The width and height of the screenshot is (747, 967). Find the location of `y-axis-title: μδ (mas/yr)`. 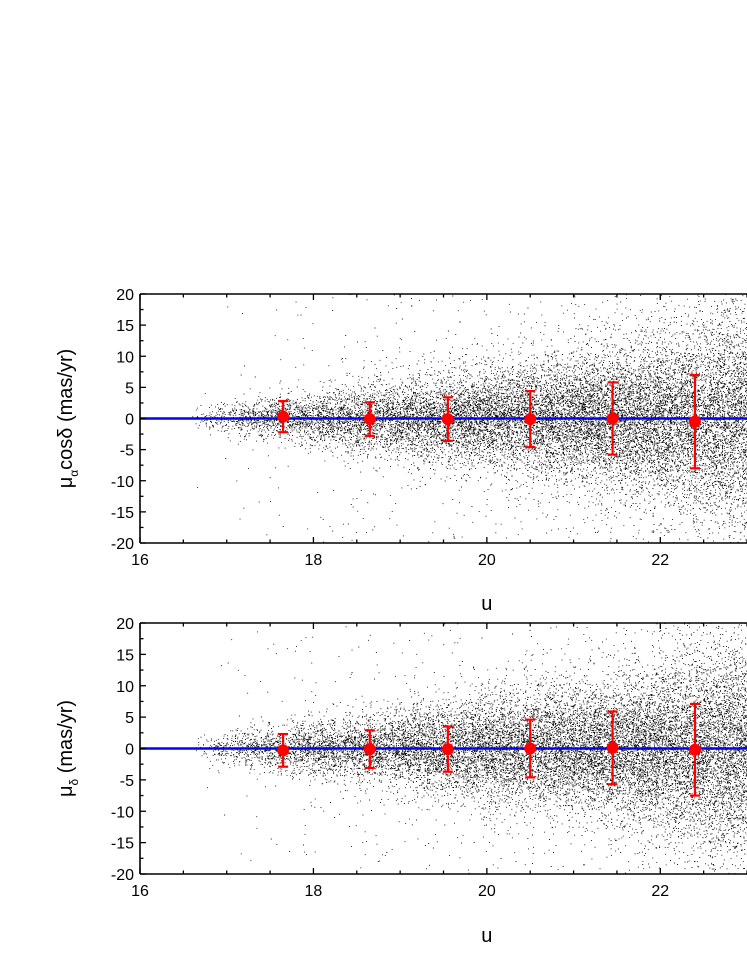

y-axis-title: μδ (mas/yr) is located at coordinates (68, 748).